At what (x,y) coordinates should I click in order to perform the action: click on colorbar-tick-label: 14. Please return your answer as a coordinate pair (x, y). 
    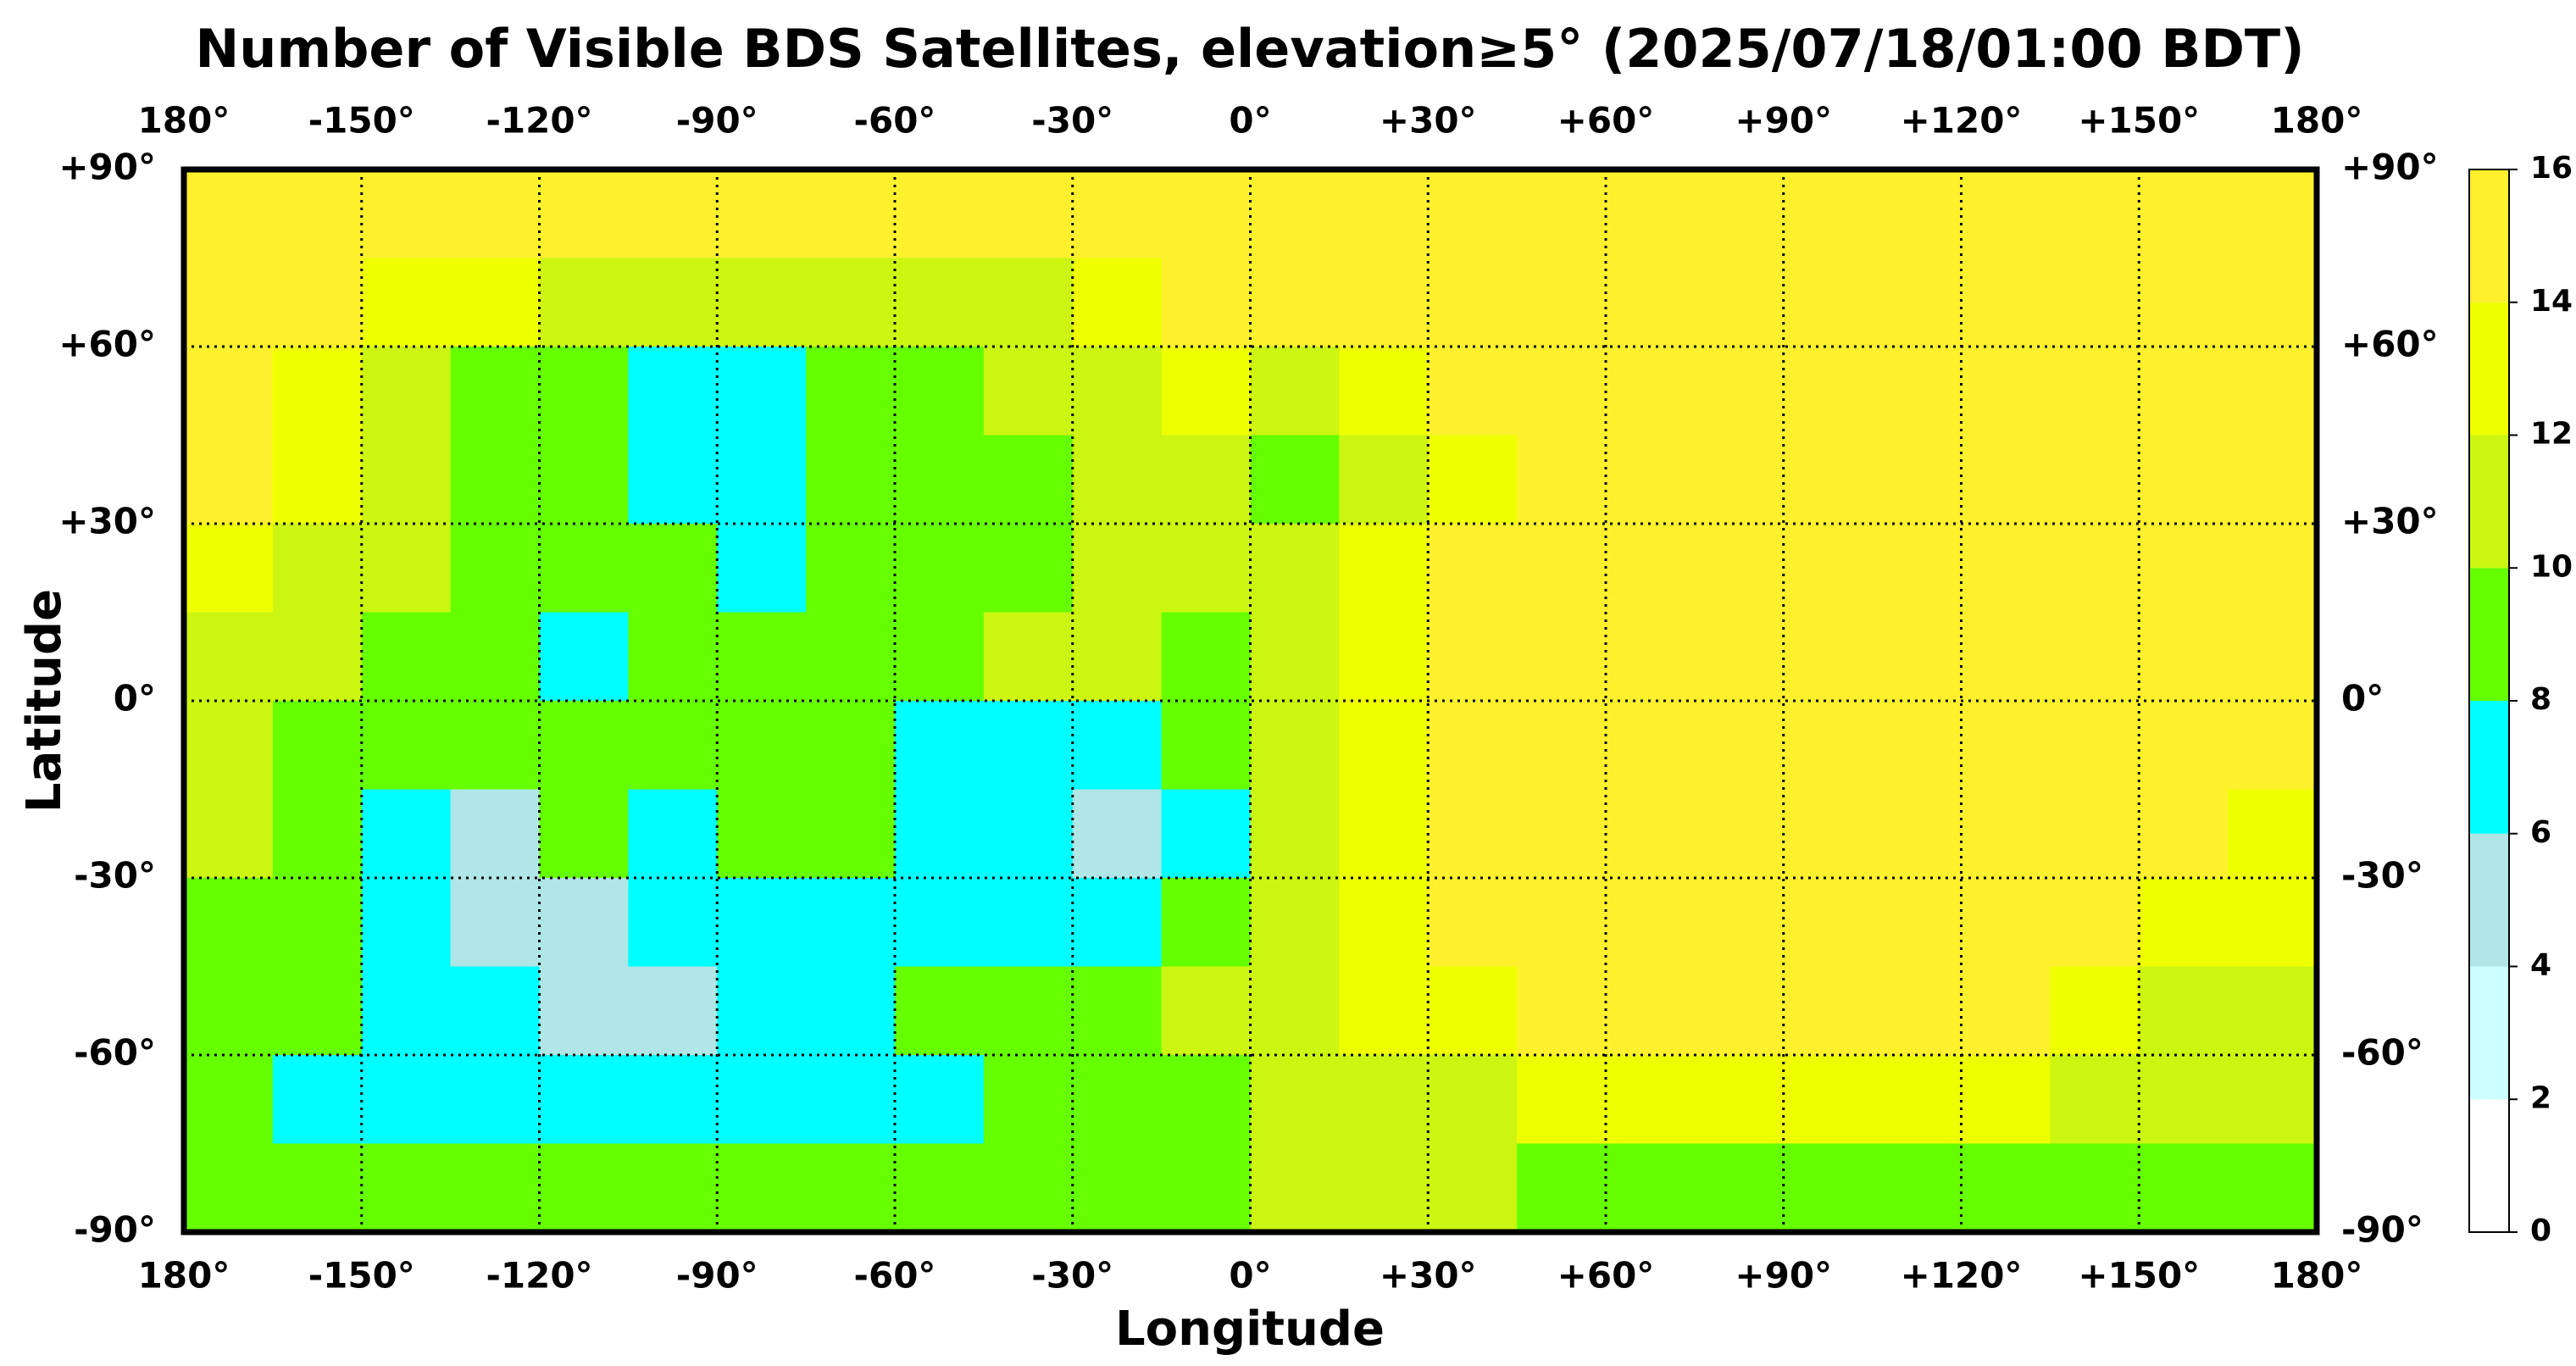
    Looking at the image, I should click on (2551, 301).